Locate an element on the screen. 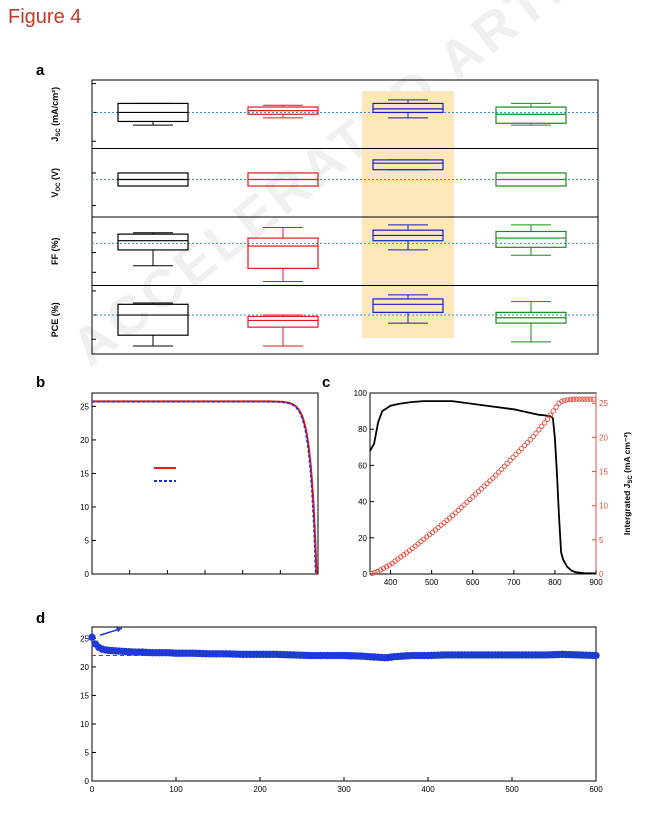  x-tick-label: 100 is located at coordinates (176, 789).